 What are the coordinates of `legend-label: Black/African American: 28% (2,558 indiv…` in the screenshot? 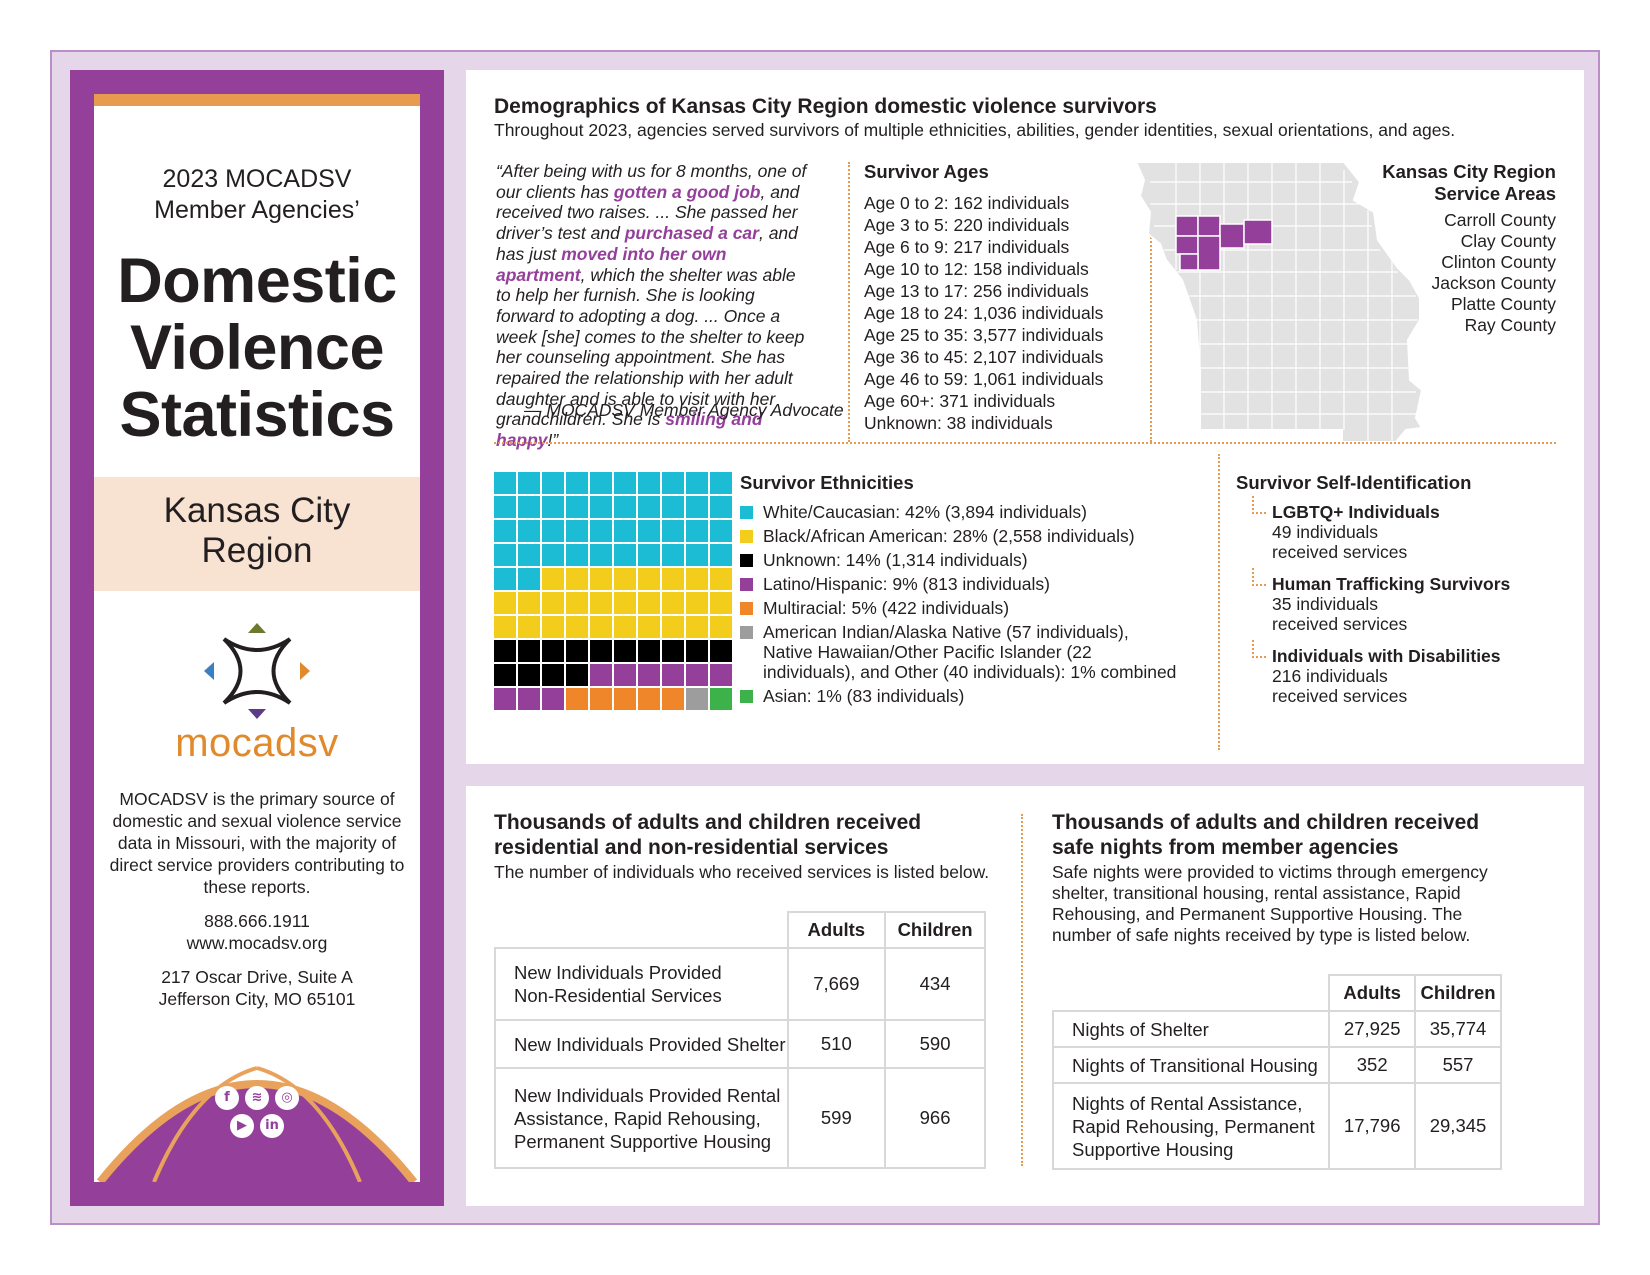 It's located at (949, 536).